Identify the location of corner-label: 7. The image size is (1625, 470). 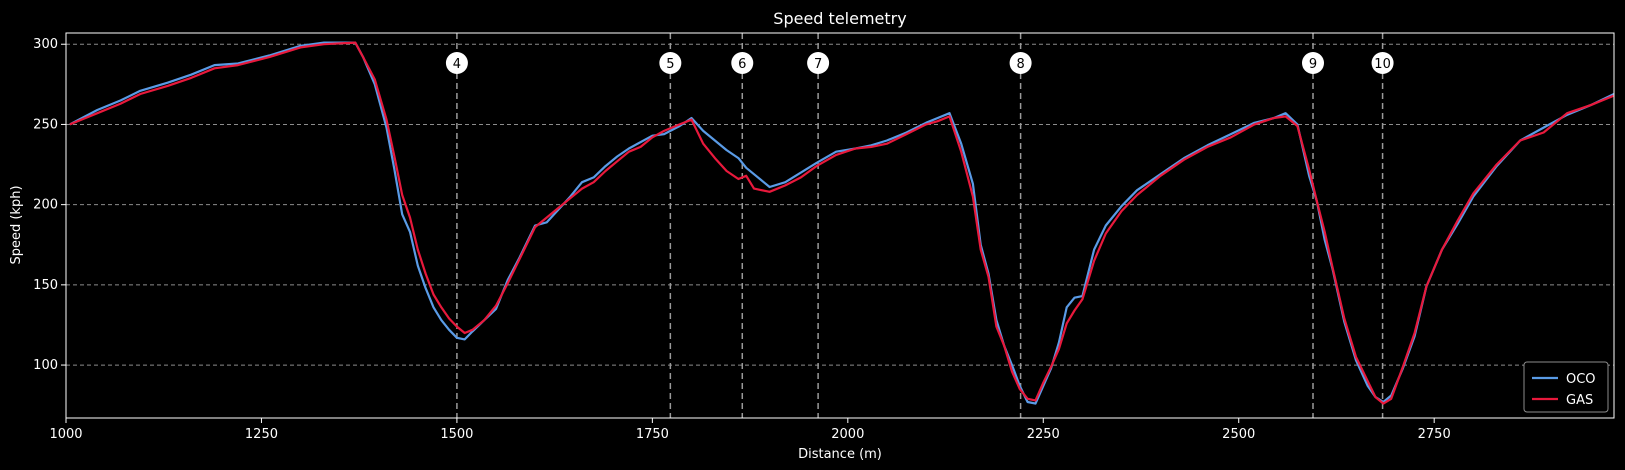
(818, 64).